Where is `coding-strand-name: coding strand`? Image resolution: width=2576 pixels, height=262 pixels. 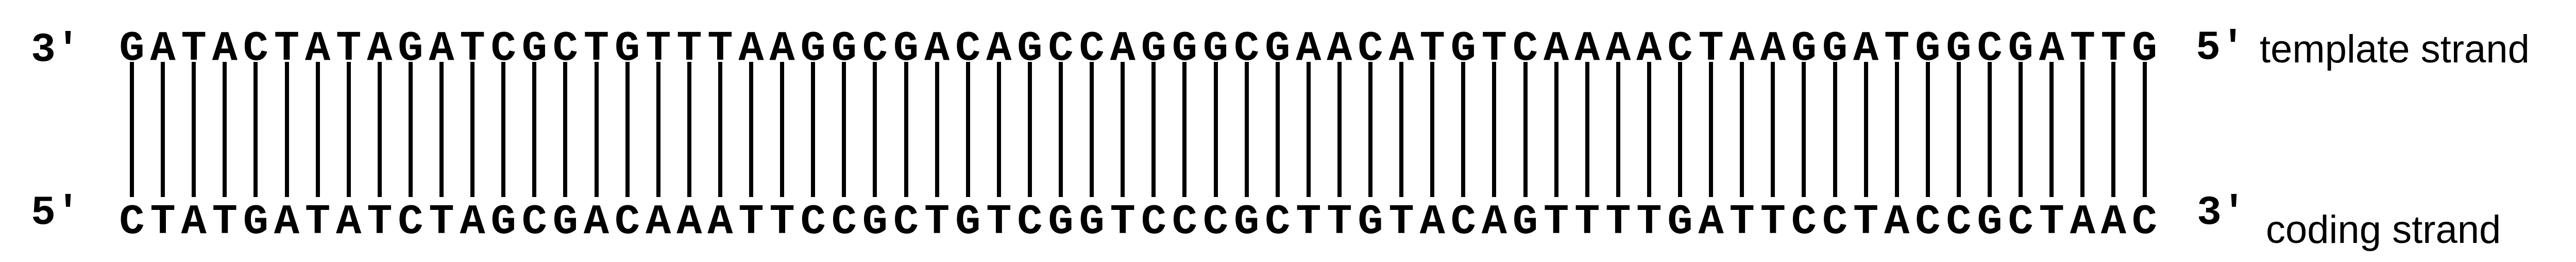 coding-strand-name: coding strand is located at coordinates (2383, 230).